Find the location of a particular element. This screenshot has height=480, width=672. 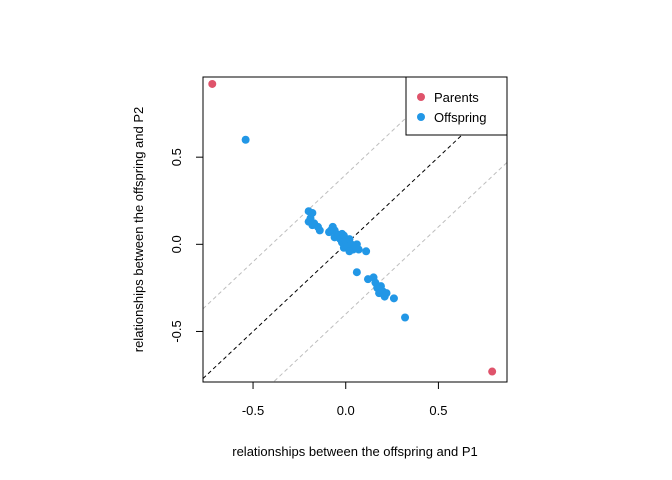

legend-marker-parents is located at coordinates (421, 97).